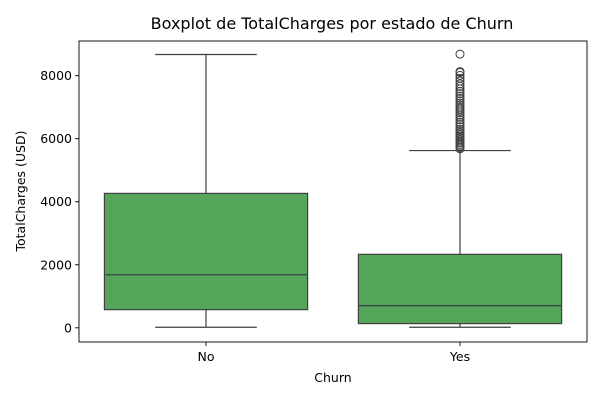 The width and height of the screenshot is (600, 400). Describe the element at coordinates (332, 377) in the screenshot. I see `x-axis-label: Churn` at that location.